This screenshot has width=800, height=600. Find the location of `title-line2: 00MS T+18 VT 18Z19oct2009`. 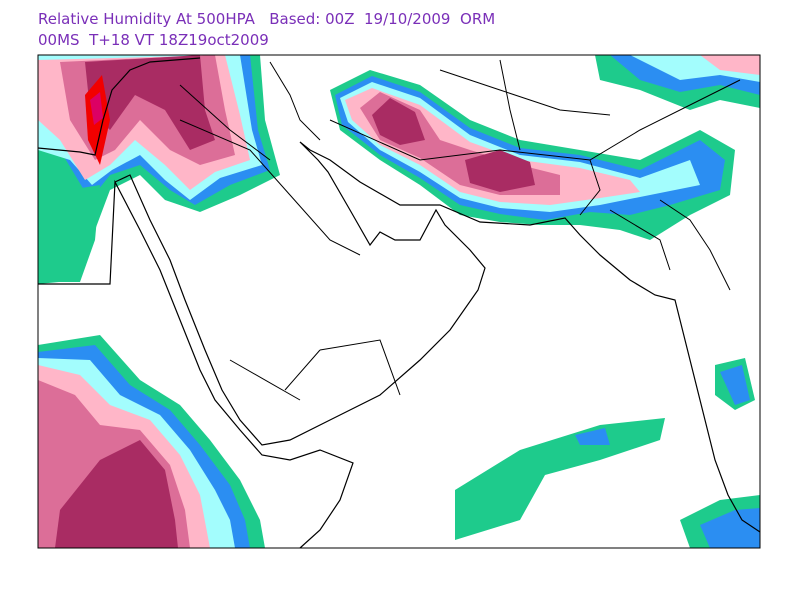

title-line2: 00MS T+18 VT 18Z19oct2009 is located at coordinates (153, 40).